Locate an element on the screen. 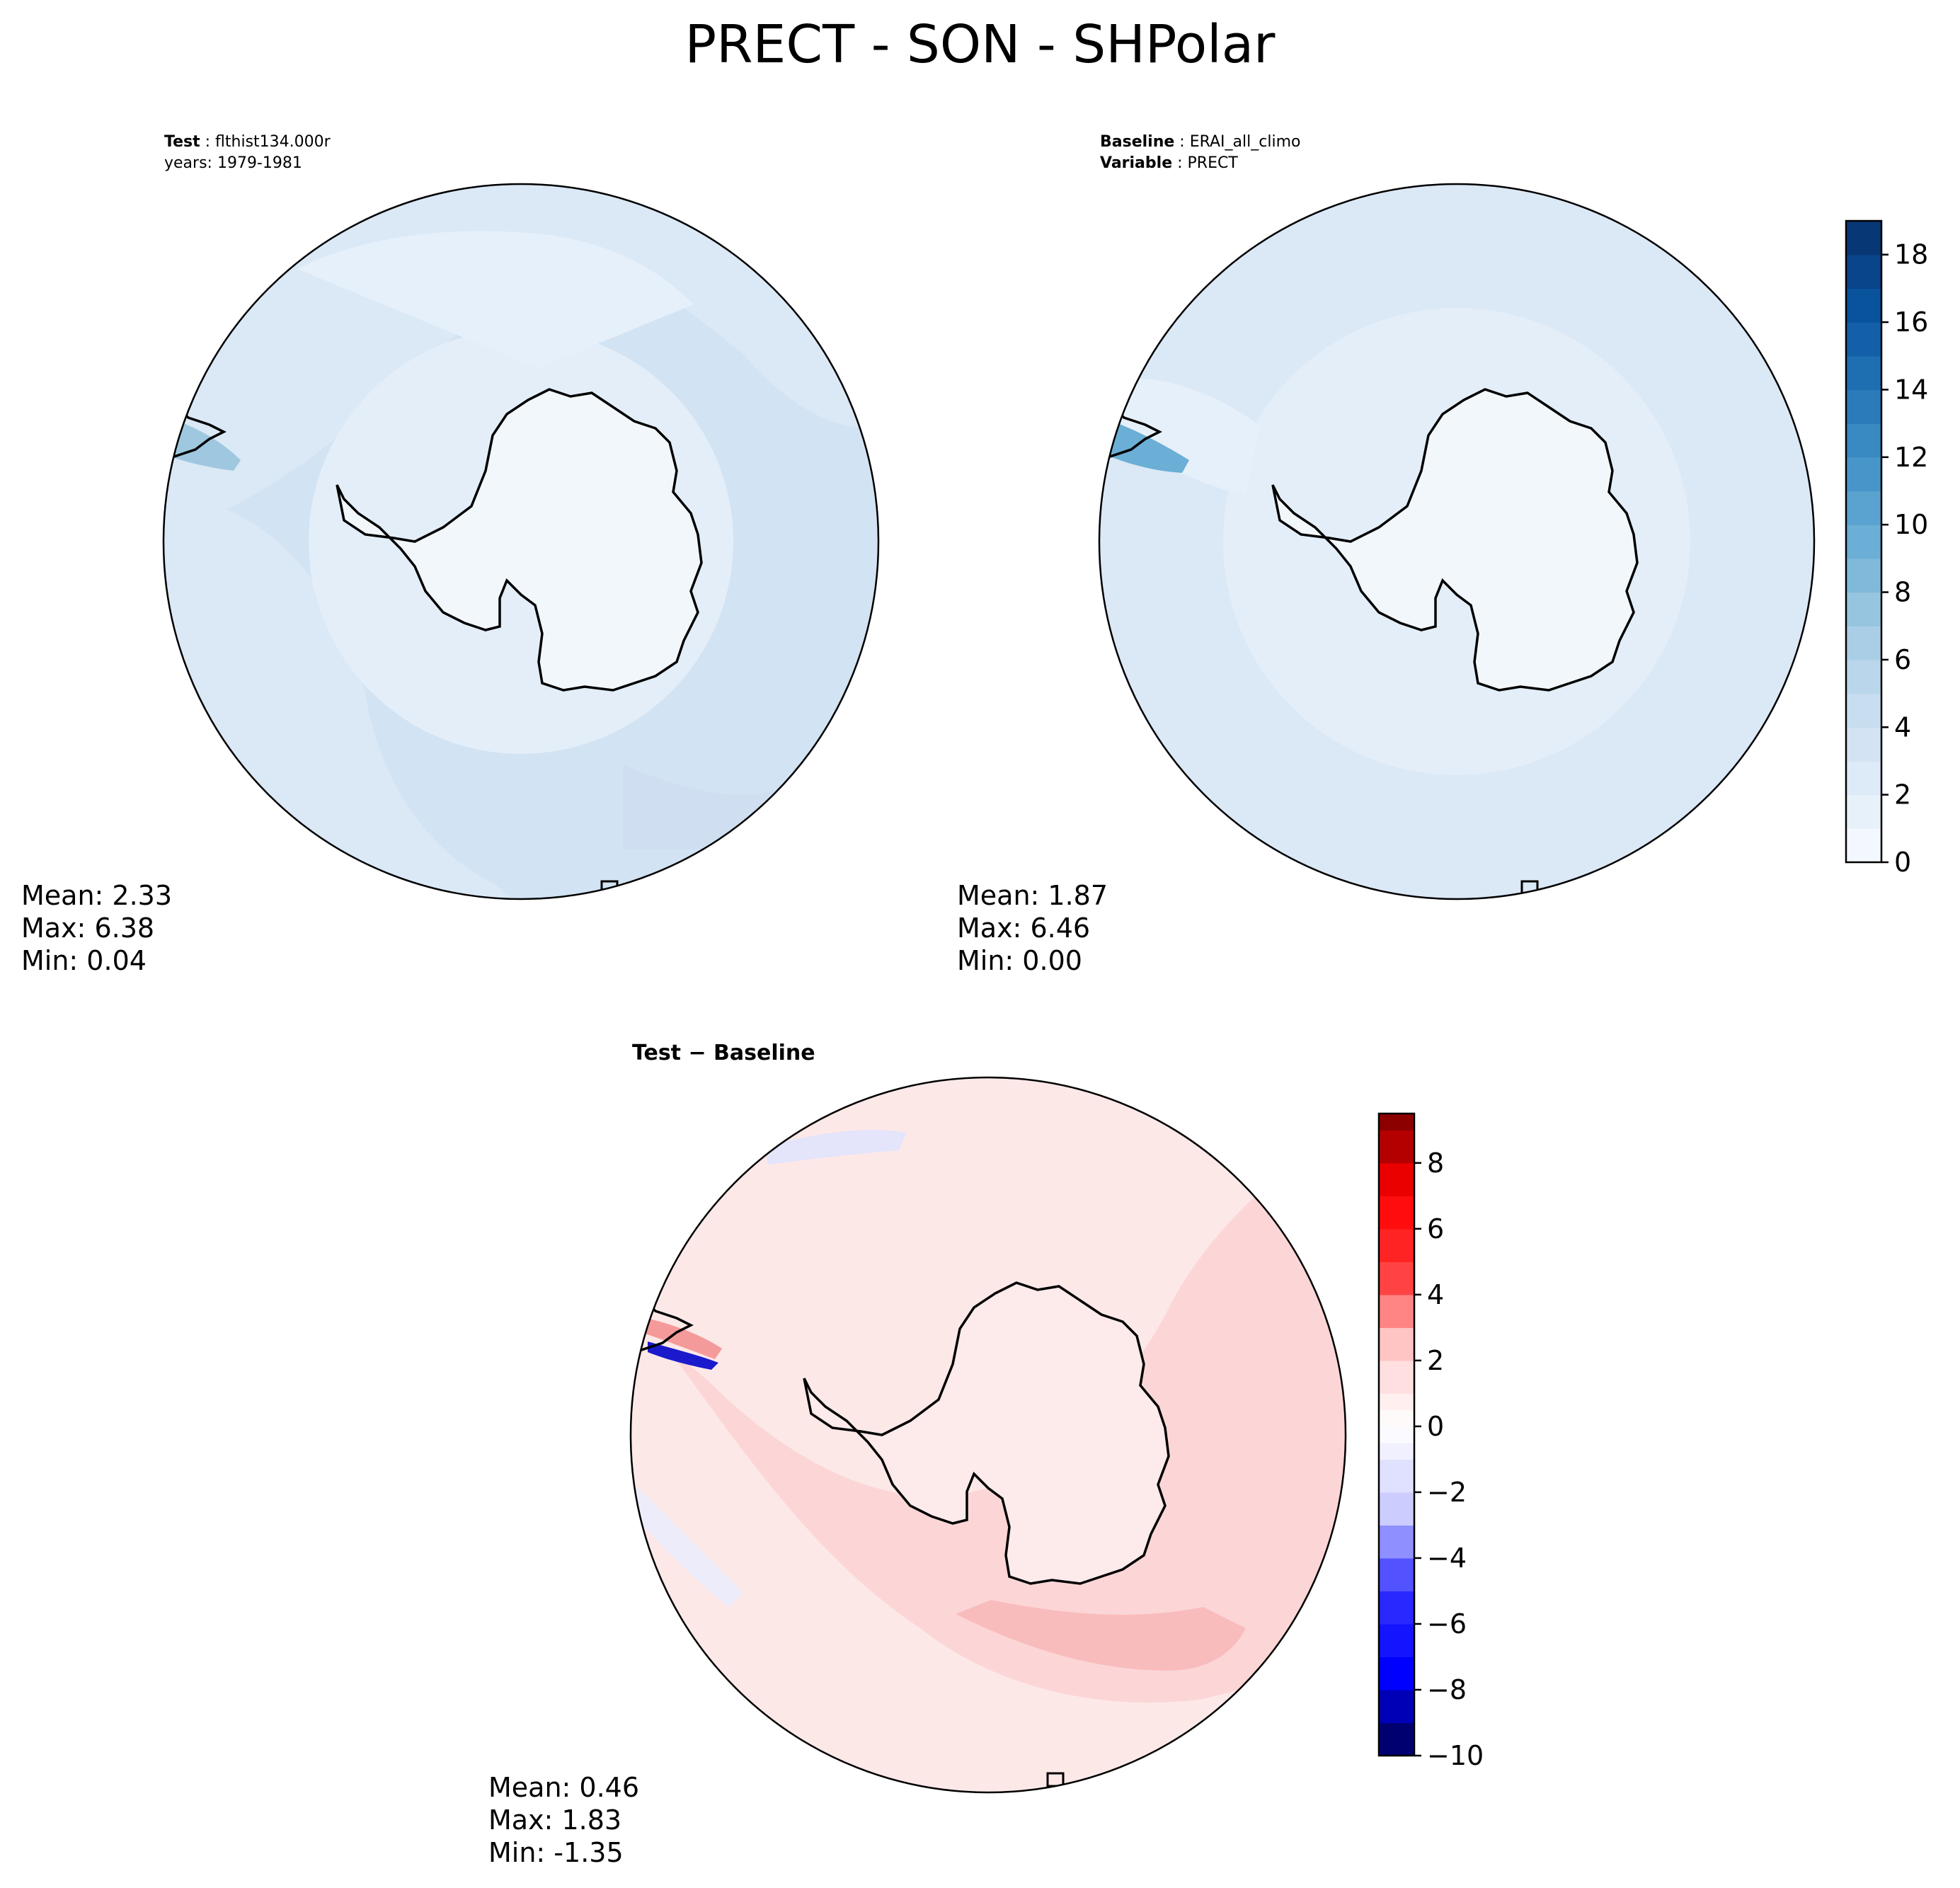 This screenshot has width=1960, height=1888. diff-colorbar: −10 −8 −6 −4 −2 0 2 4 6 8 is located at coordinates (1430, 1442).